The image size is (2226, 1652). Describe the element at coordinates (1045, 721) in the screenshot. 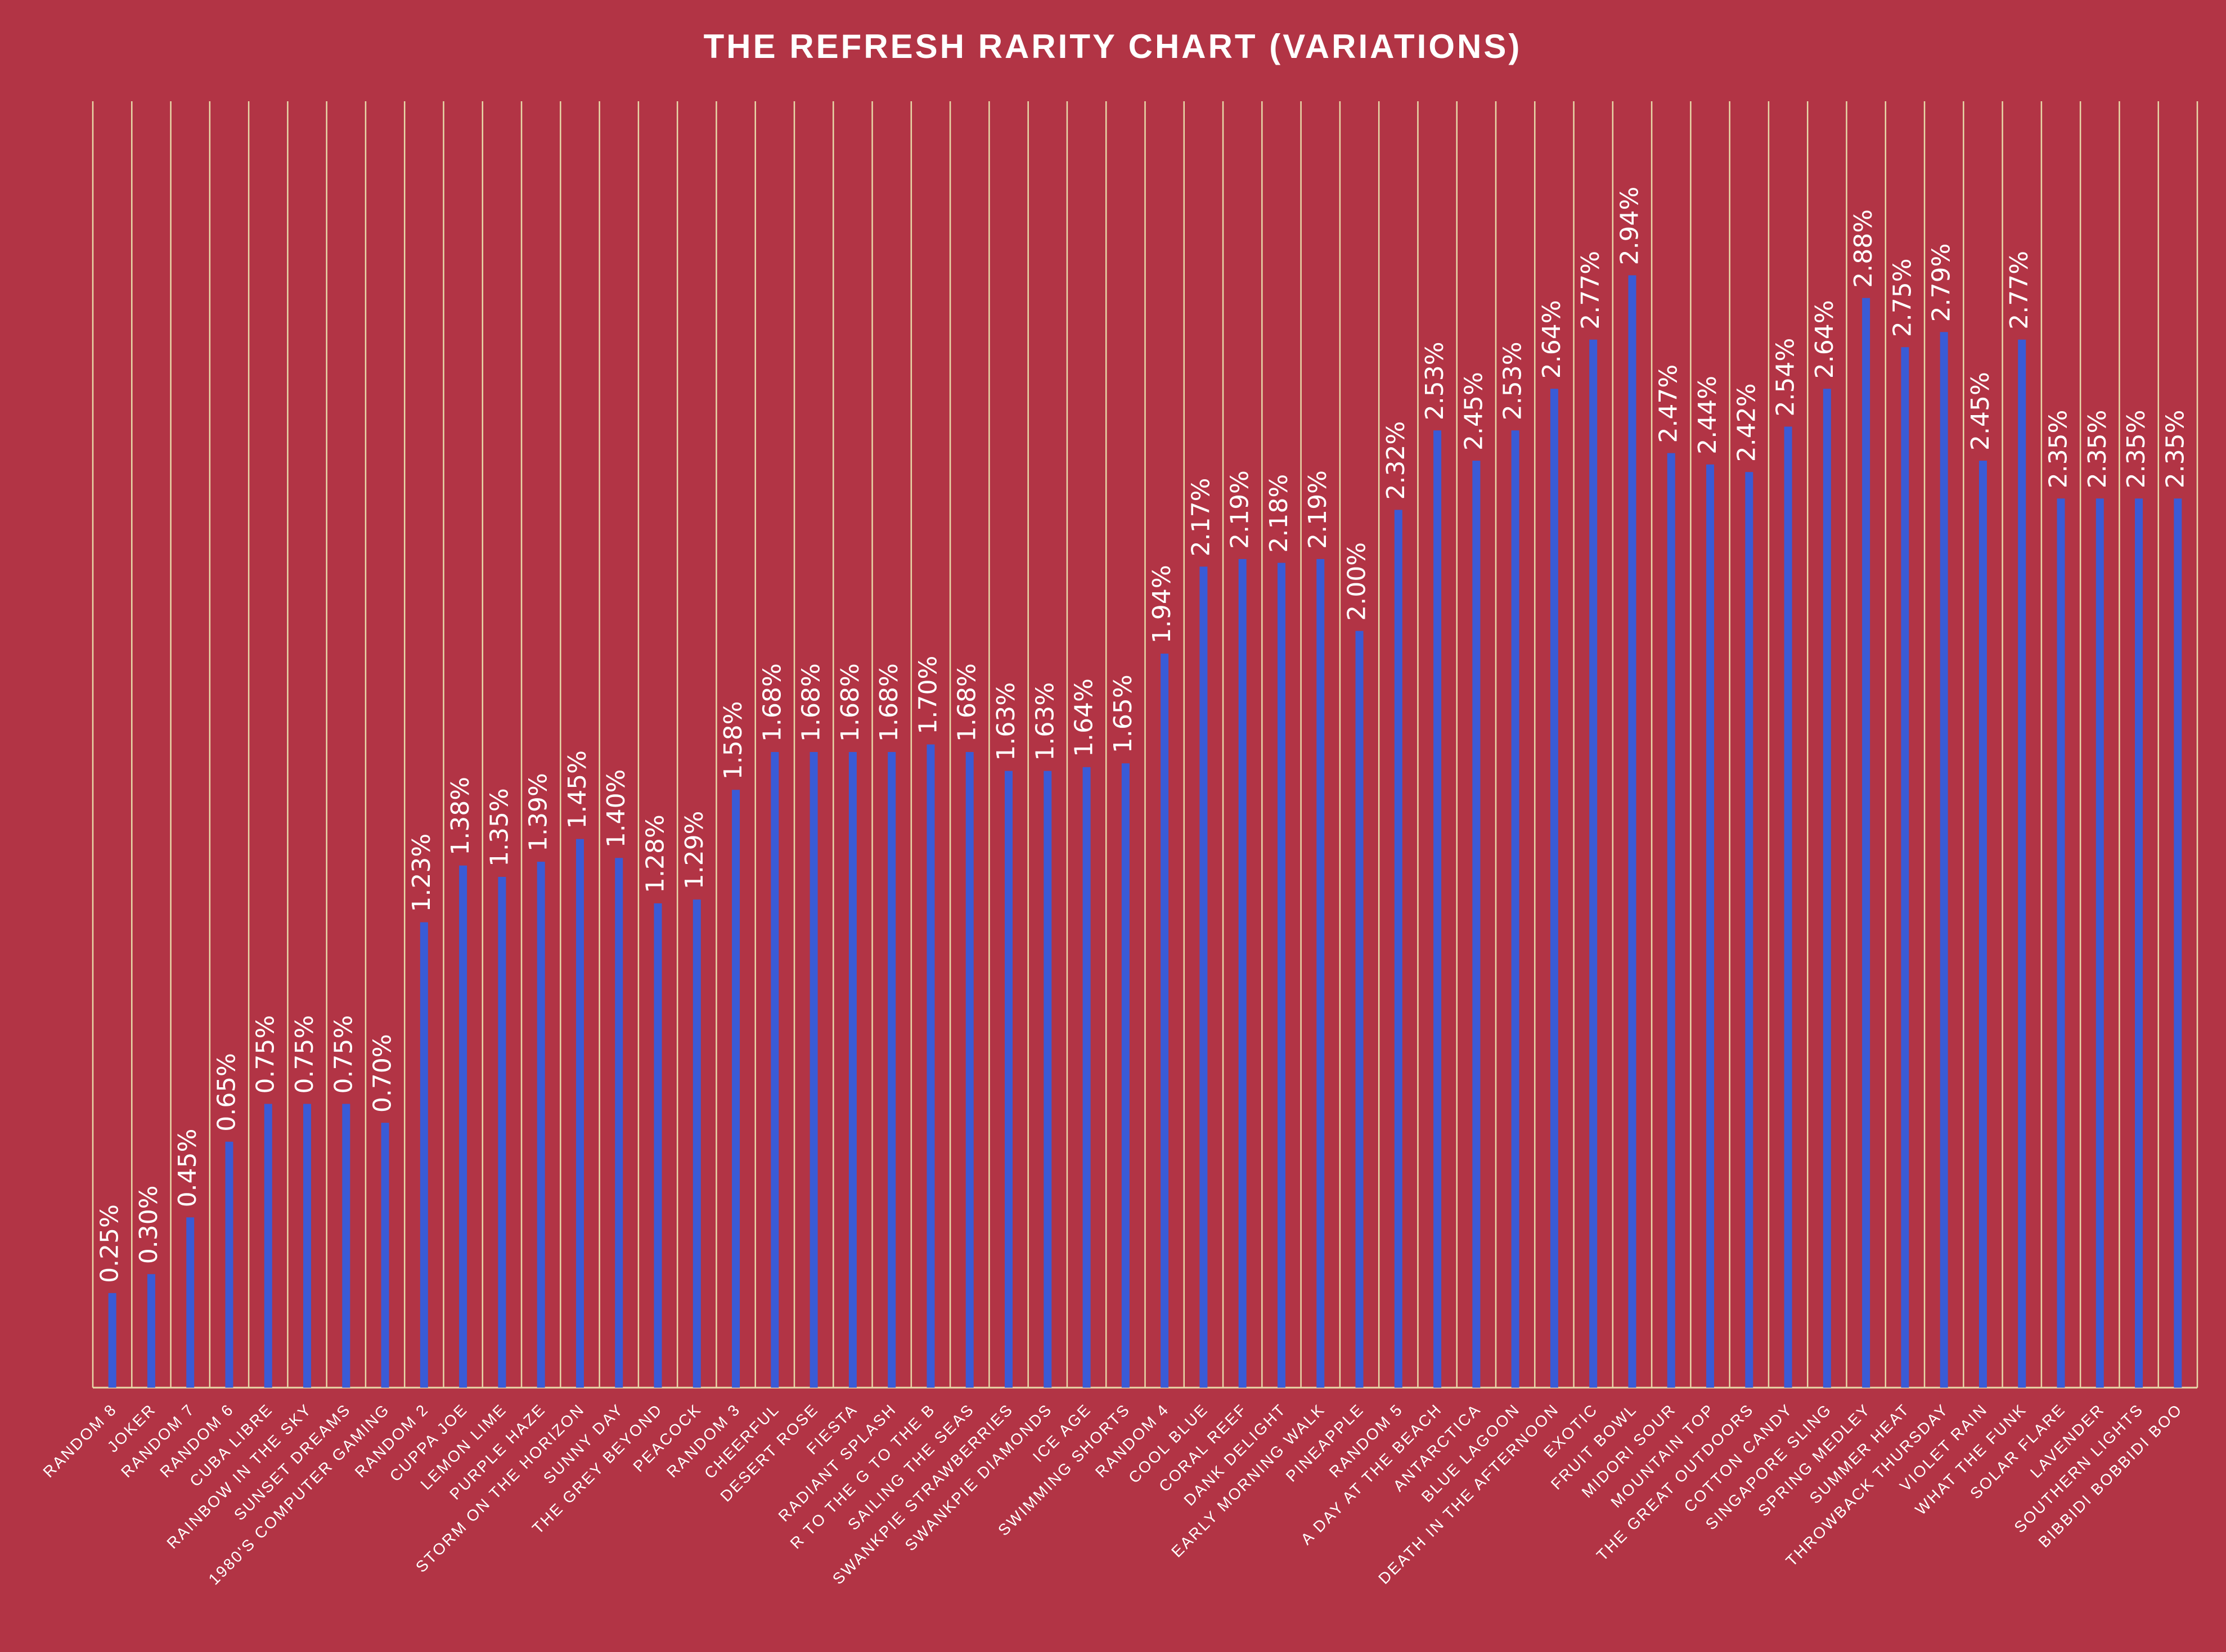

I see `data-label: 1.63%` at that location.